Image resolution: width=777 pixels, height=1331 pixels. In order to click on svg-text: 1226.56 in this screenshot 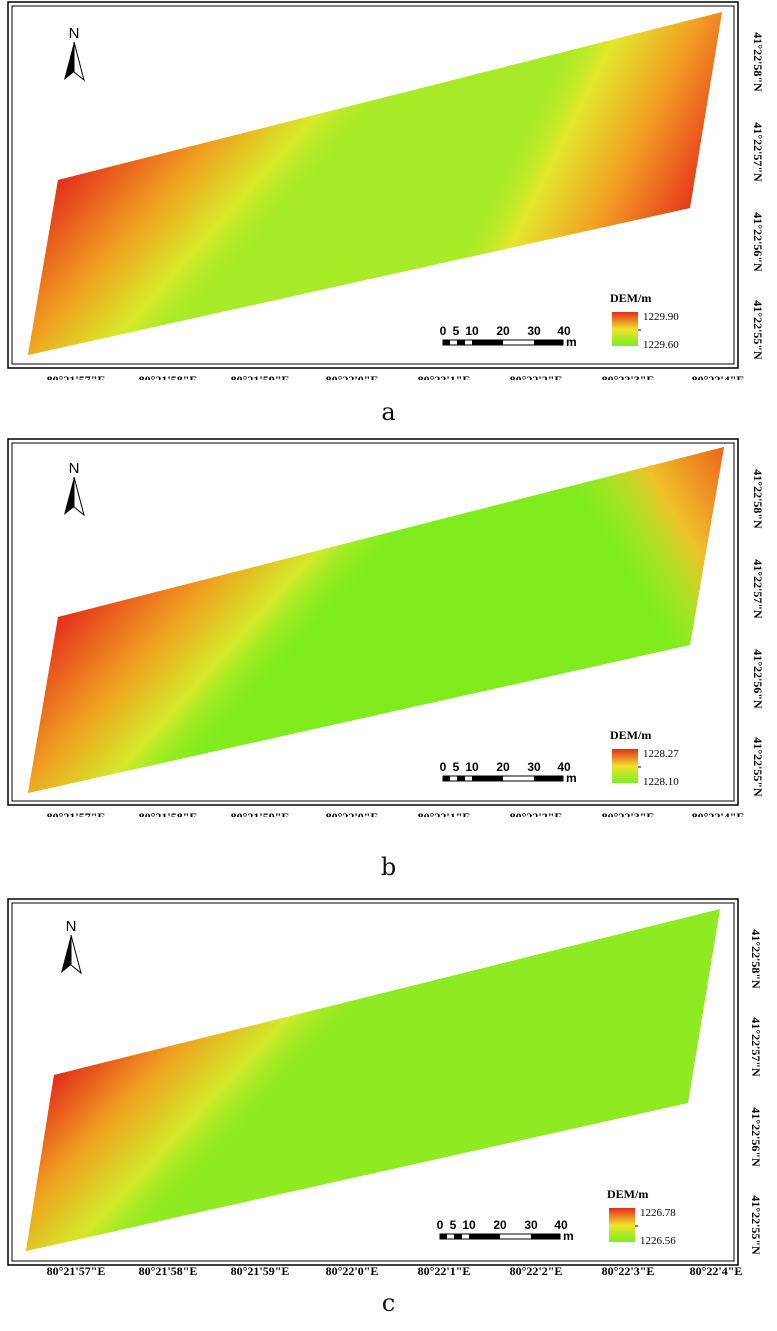, I will do `click(658, 1241)`.